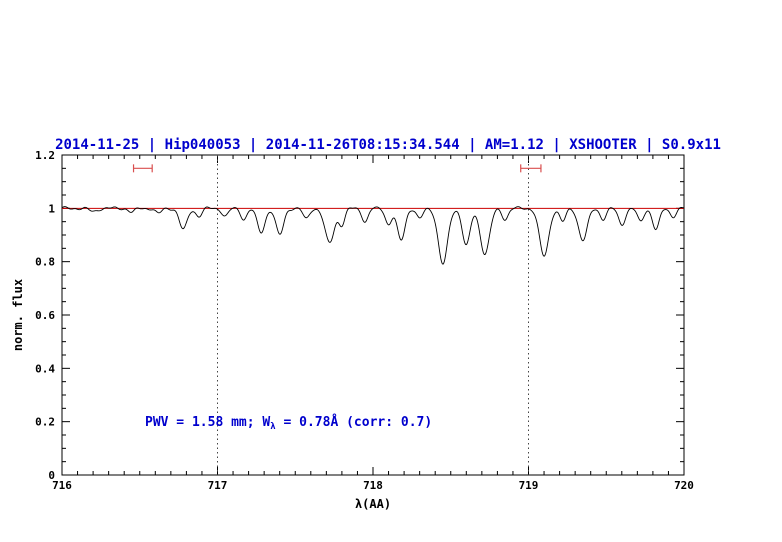 This screenshot has height=542, width=782. Describe the element at coordinates (45, 155) in the screenshot. I see `svg-text: 1.2` at that location.